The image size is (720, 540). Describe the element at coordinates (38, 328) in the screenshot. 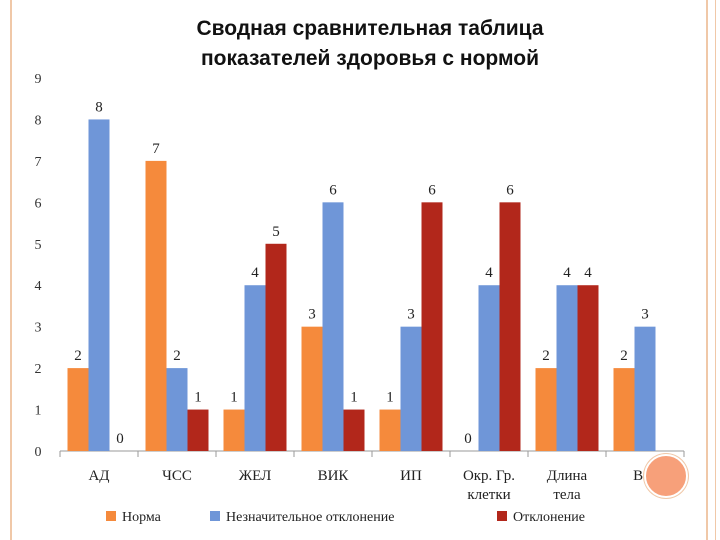

I see `y-tick-label: 3` at that location.